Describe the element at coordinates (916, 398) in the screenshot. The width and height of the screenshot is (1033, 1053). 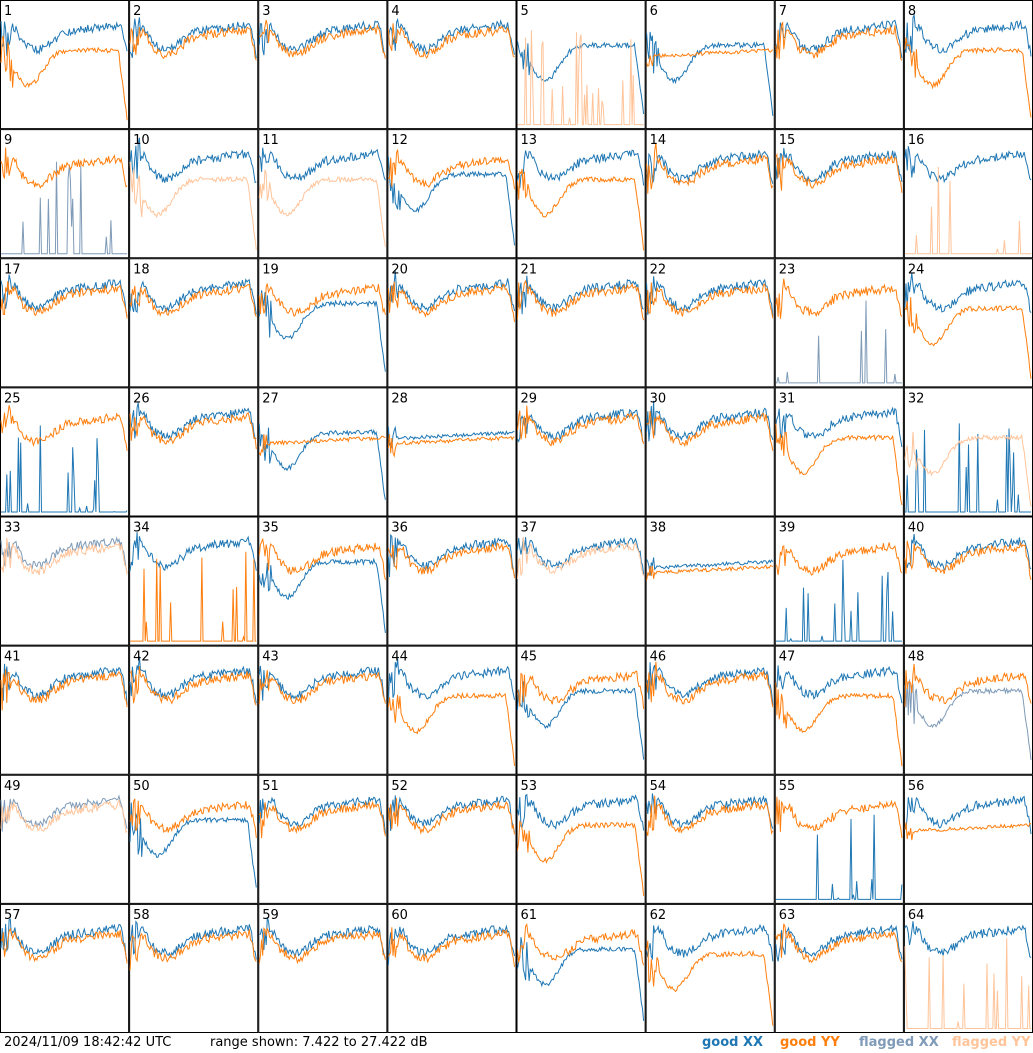
I see `panel-number: 32` at that location.